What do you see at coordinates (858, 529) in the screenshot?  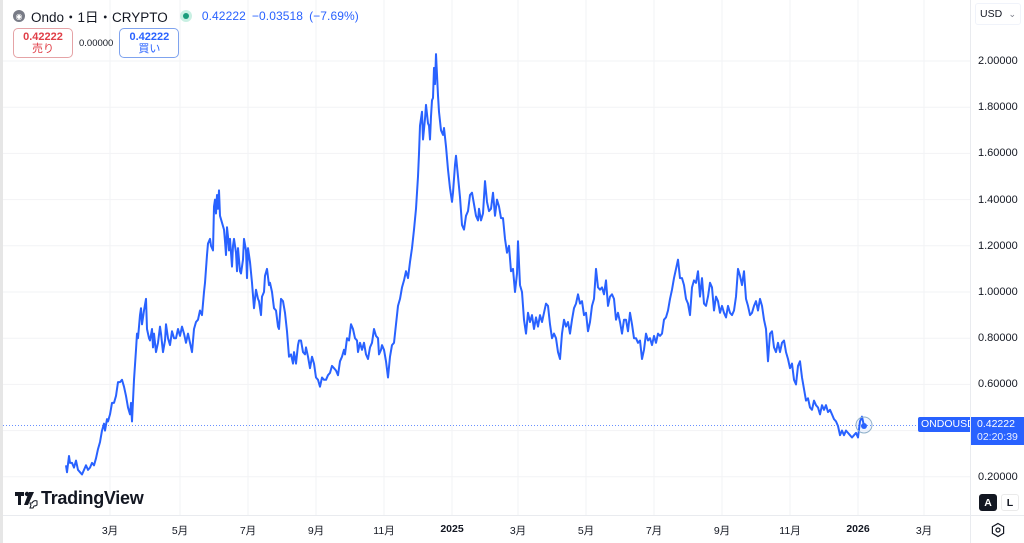 I see `time-axis-year-label: 2026` at bounding box center [858, 529].